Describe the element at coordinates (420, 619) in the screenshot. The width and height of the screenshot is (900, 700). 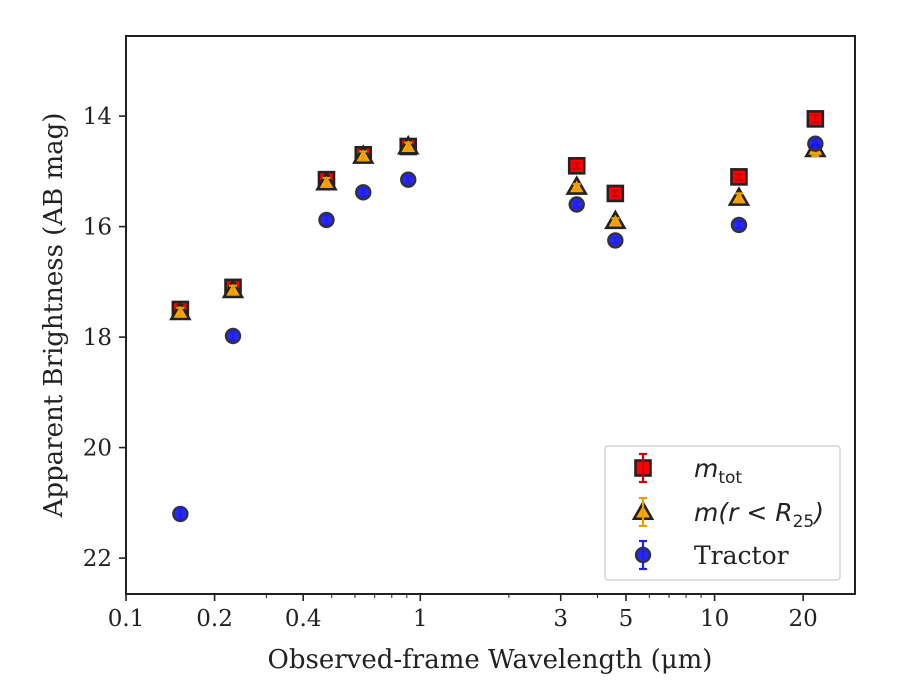
I see `x-tick-label: 1` at that location.